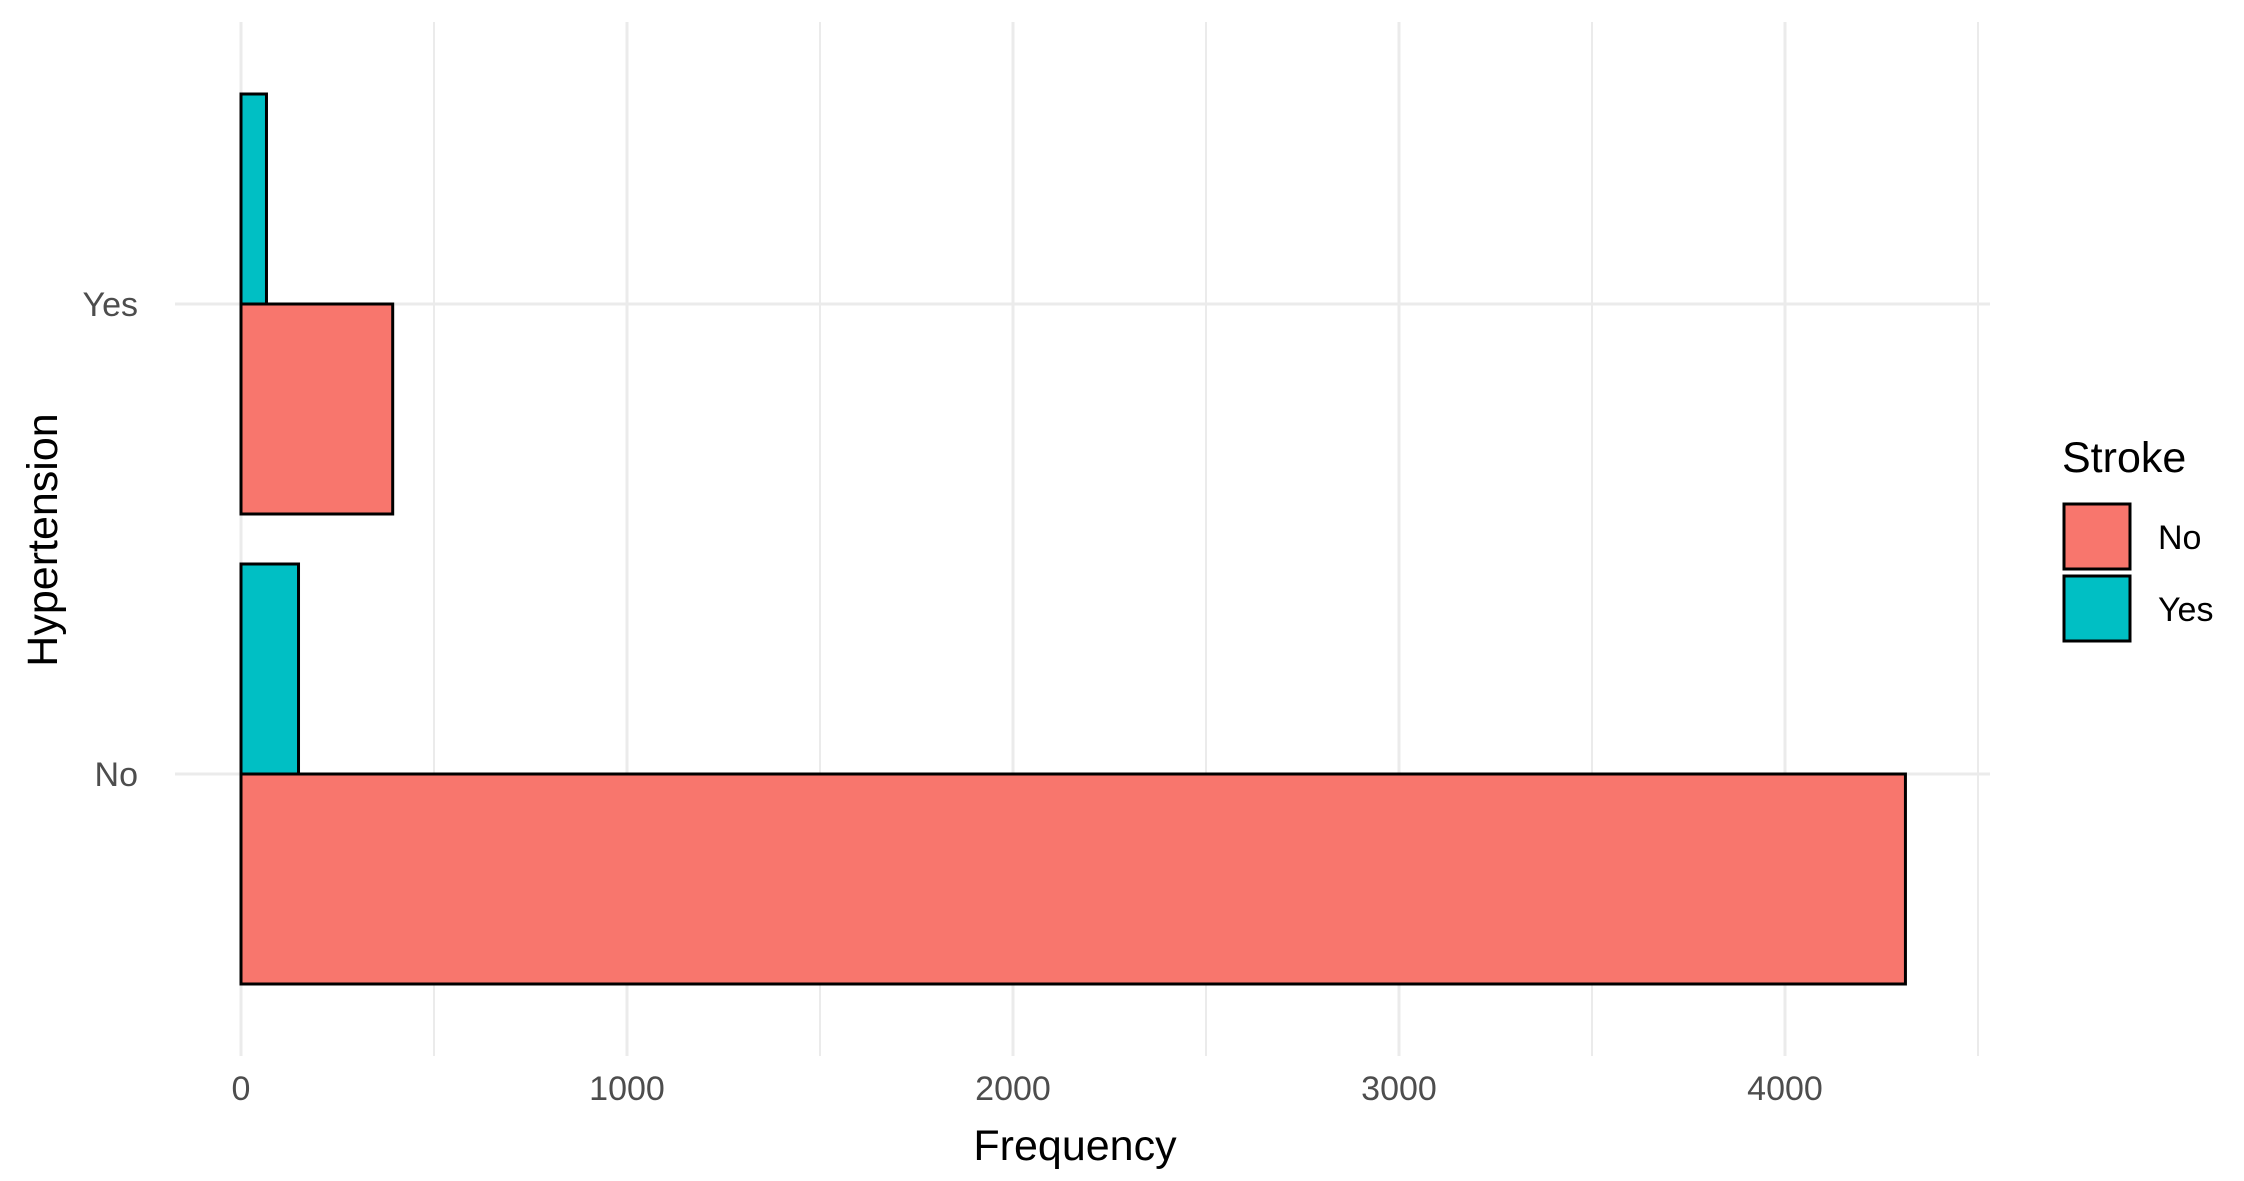 The width and height of the screenshot is (2244, 1181). What do you see at coordinates (116, 775) in the screenshot?
I see `y-tick-label: No` at bounding box center [116, 775].